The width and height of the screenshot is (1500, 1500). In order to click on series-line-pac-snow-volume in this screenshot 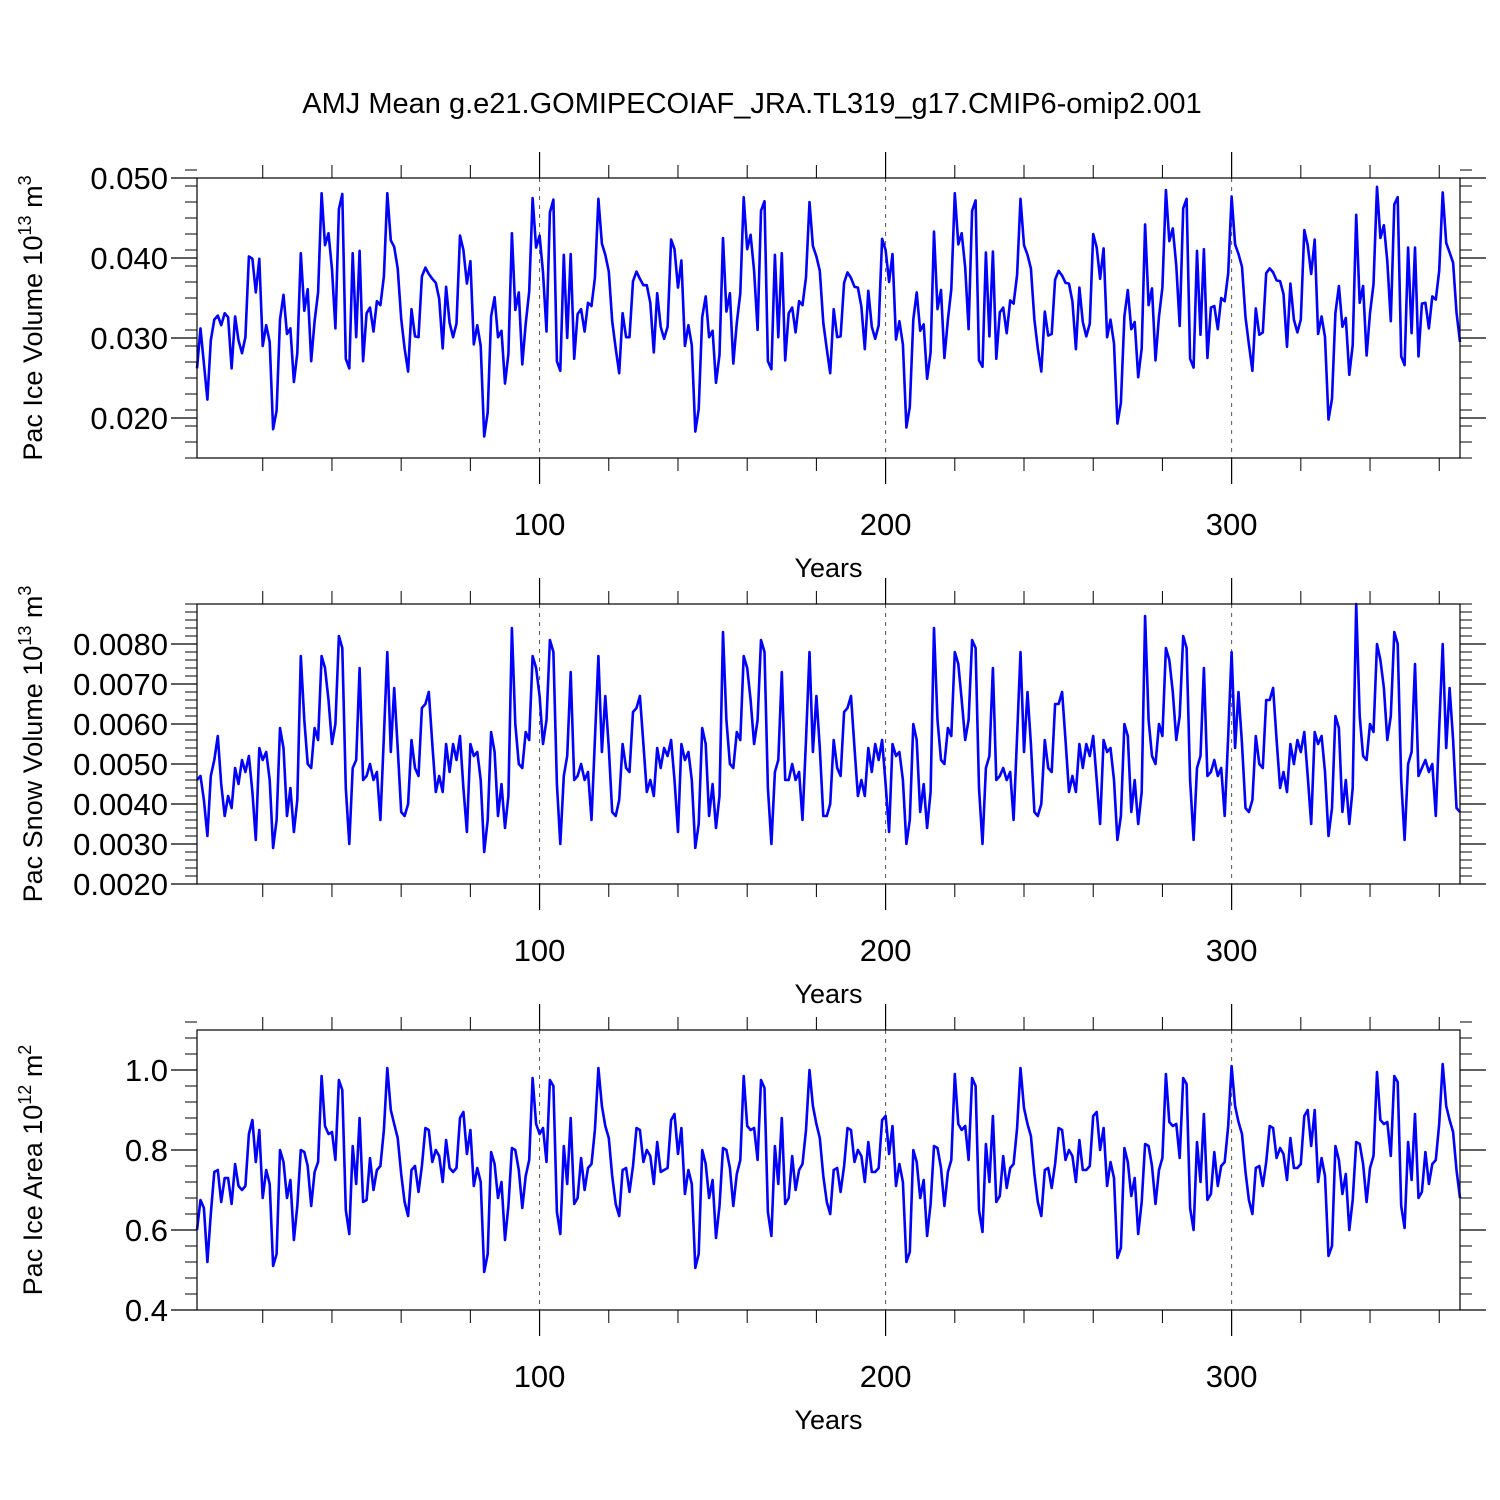, I will do `click(828, 728)`.